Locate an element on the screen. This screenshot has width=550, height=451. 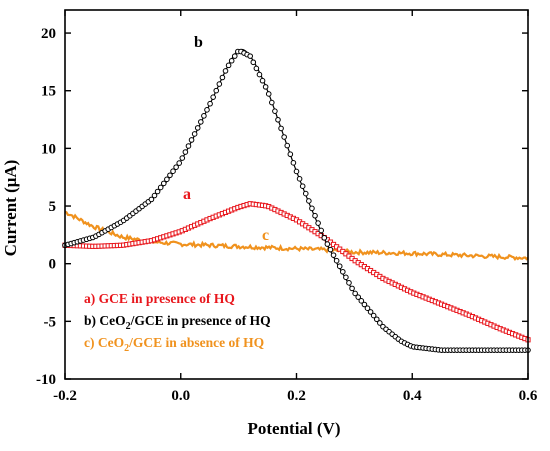
y-tick-label-4: 10 is located at coordinates (48, 149).